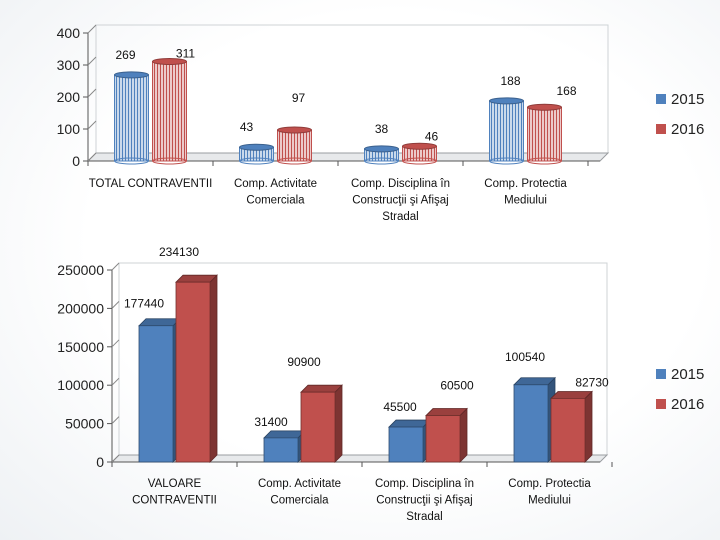  I want to click on data-label-2015: 43, so click(247, 127).